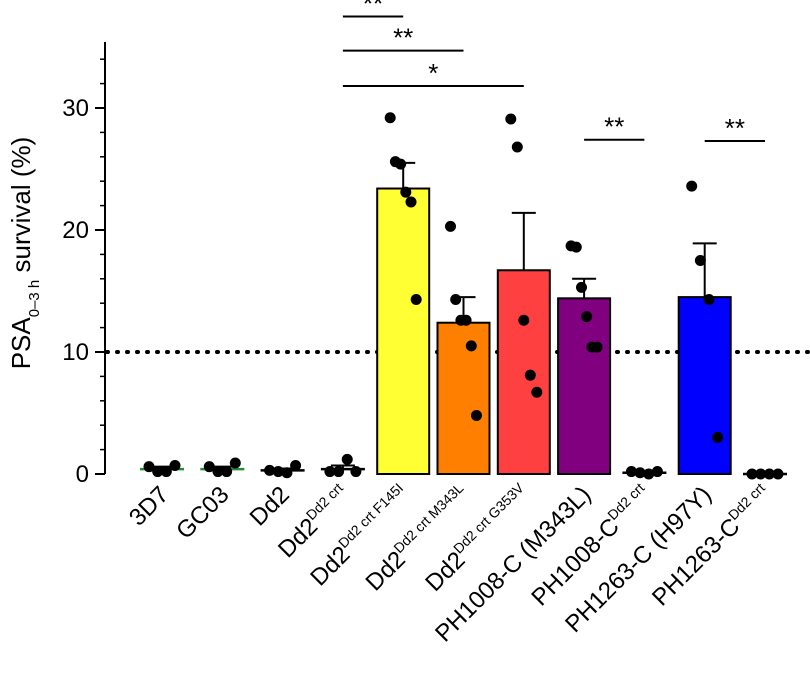 Image resolution: width=810 pixels, height=690 pixels. I want to click on y-axis: 0 10 20 30, so click(84, 265).